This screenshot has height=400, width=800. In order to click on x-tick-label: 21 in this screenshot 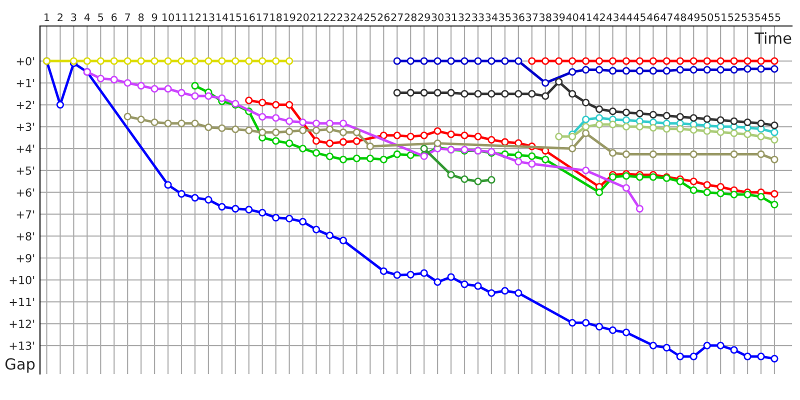, I will do `click(316, 17)`.